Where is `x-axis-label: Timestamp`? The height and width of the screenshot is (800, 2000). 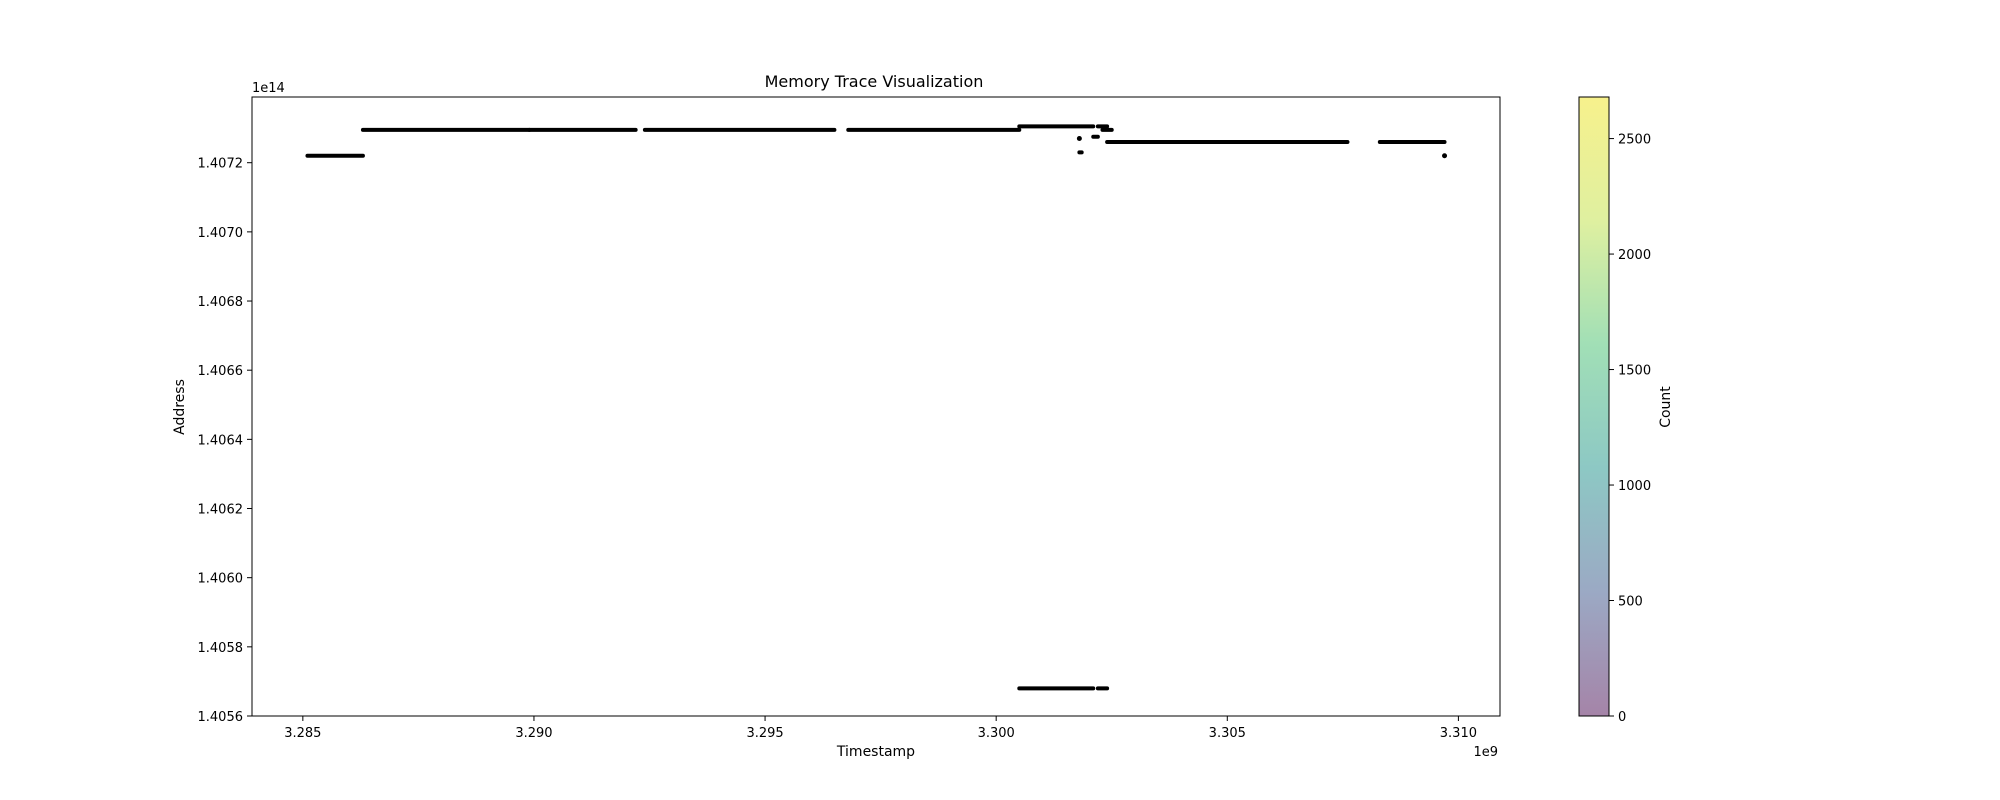
x-axis-label: Timestamp is located at coordinates (875, 752).